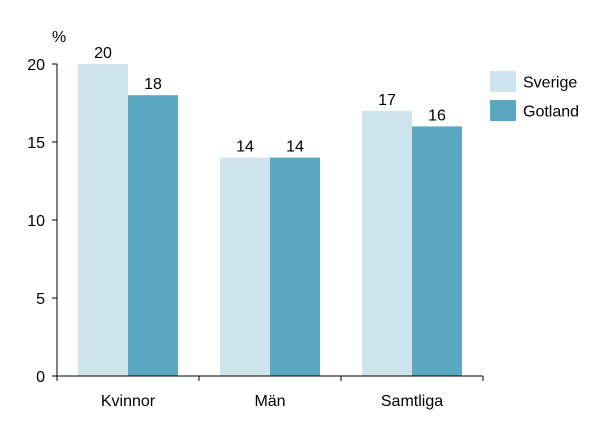  What do you see at coordinates (128, 401) in the screenshot?
I see `x-category-label: Kvinnor` at bounding box center [128, 401].